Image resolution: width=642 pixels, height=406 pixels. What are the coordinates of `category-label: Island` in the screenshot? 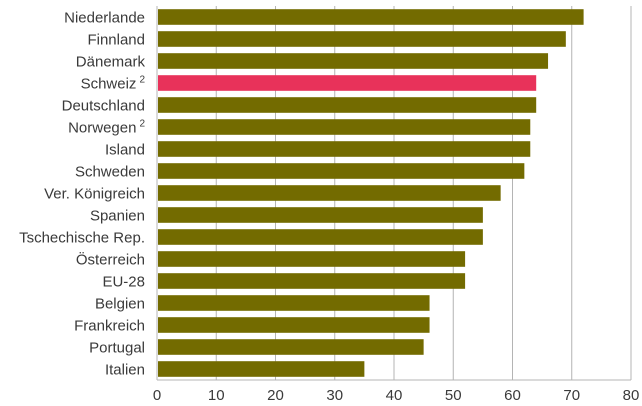 It's located at (125, 150).